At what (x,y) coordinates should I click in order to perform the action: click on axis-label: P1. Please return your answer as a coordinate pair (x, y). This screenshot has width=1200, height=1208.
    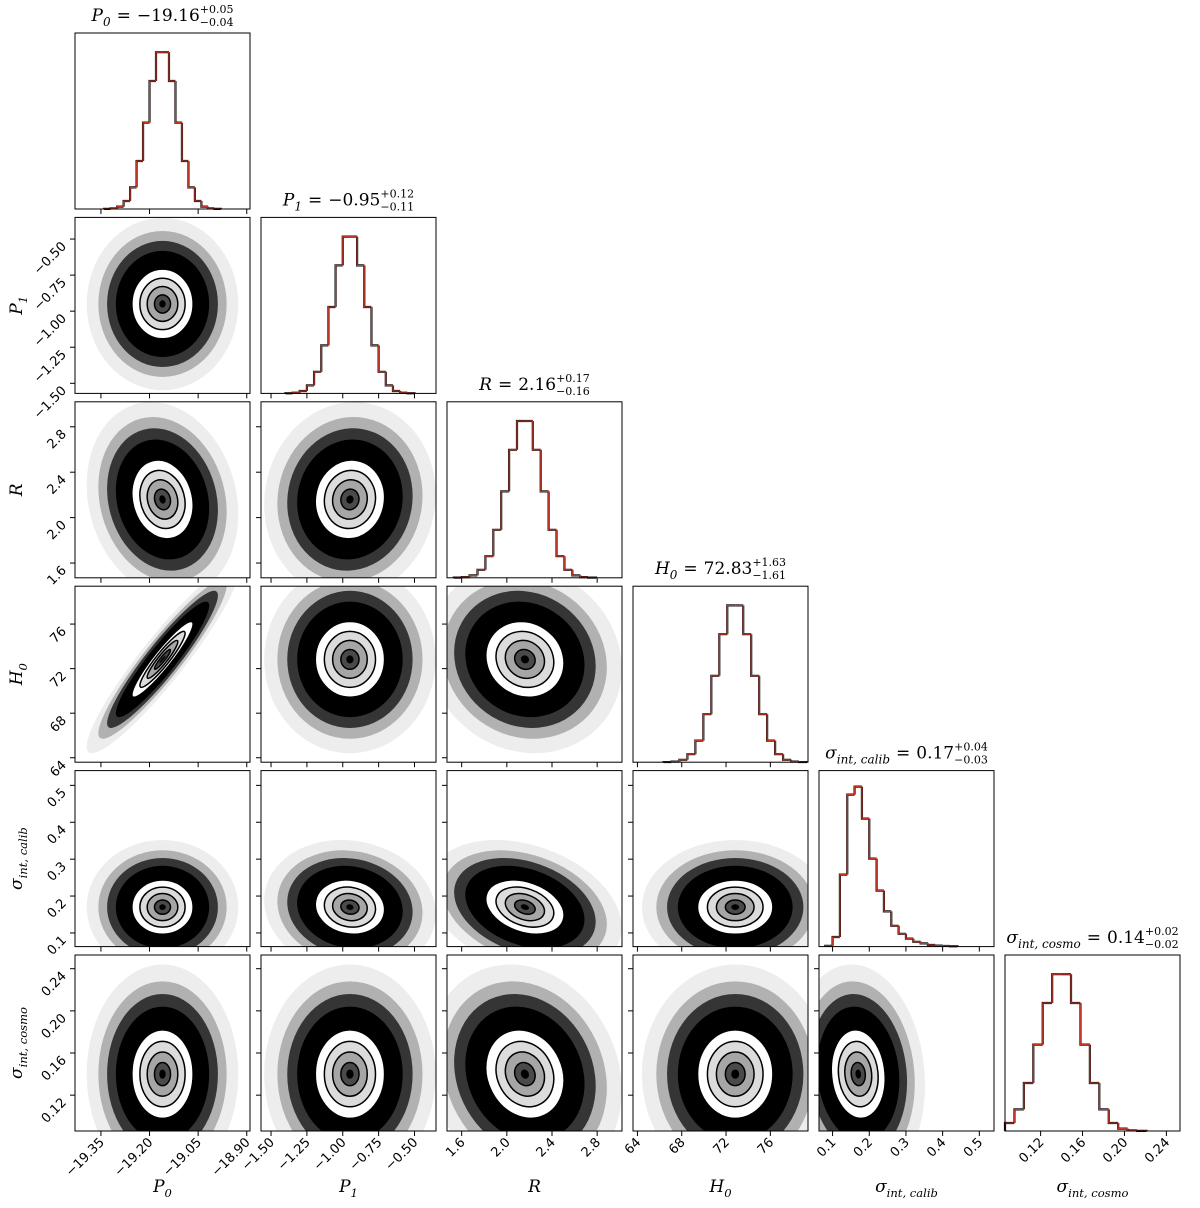
    Looking at the image, I should click on (348, 1188).